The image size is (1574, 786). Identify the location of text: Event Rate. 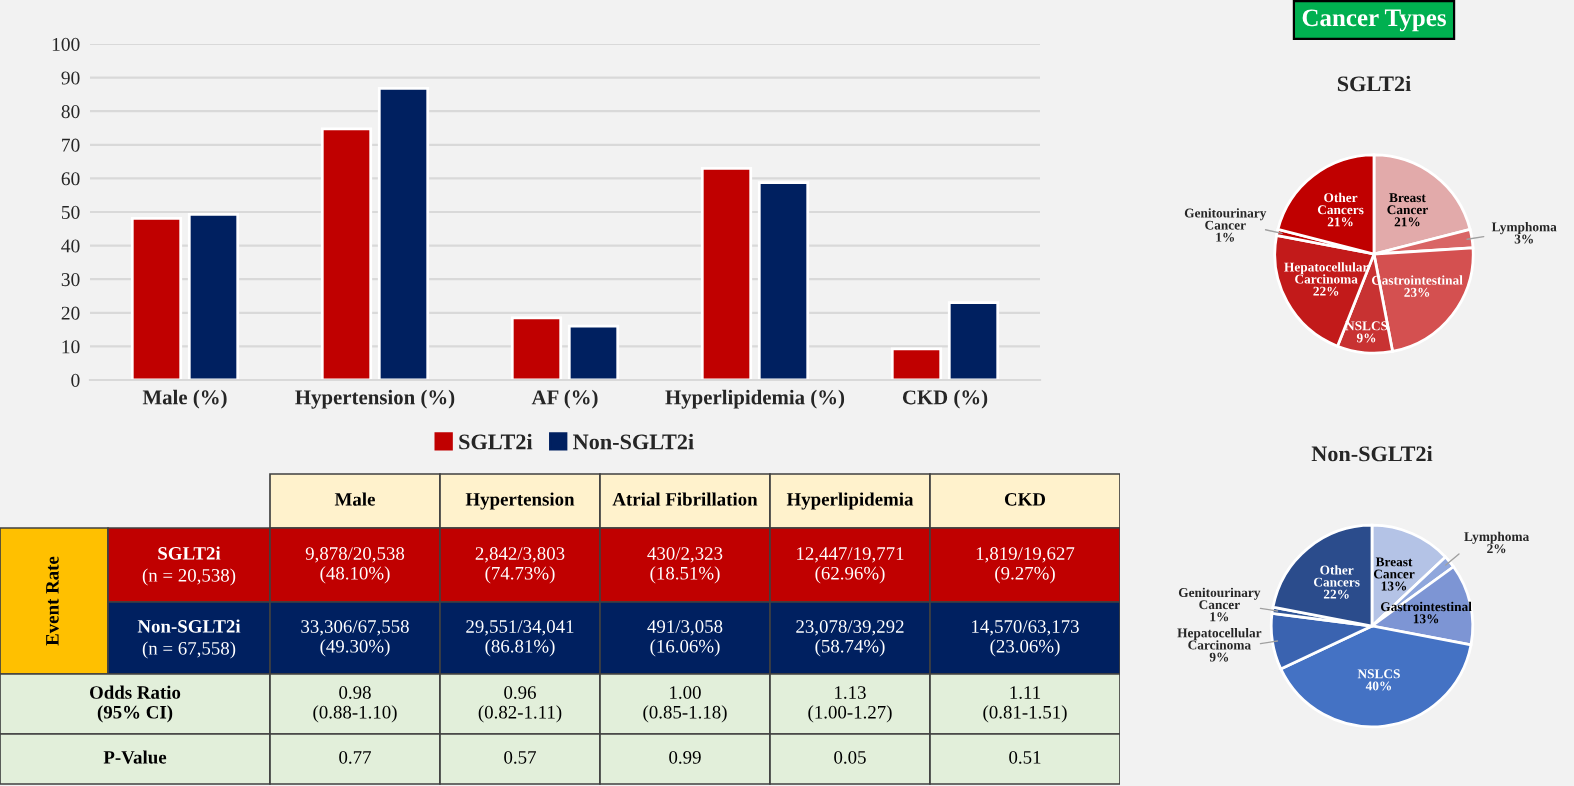
(52, 601).